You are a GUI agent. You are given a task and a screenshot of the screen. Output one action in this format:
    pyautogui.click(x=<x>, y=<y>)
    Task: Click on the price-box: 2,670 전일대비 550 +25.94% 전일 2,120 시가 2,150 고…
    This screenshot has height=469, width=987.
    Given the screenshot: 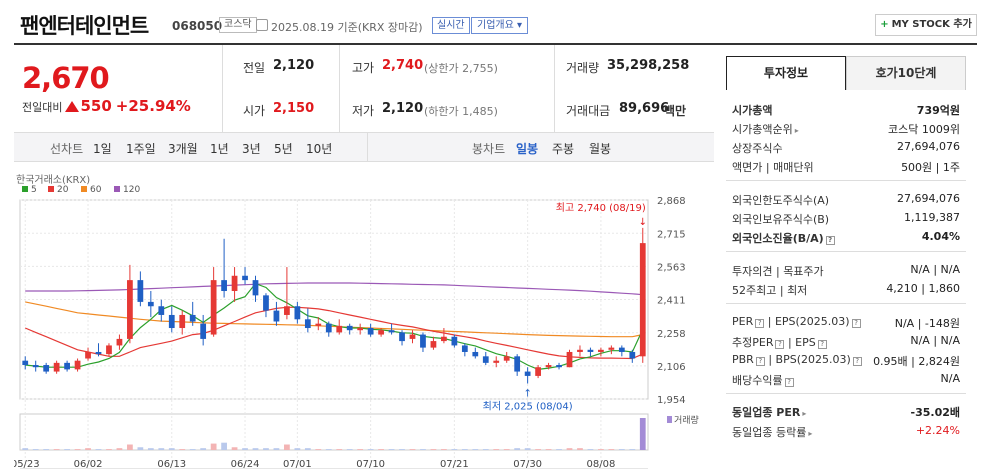 What is the action you would take?
    pyautogui.click(x=364, y=89)
    